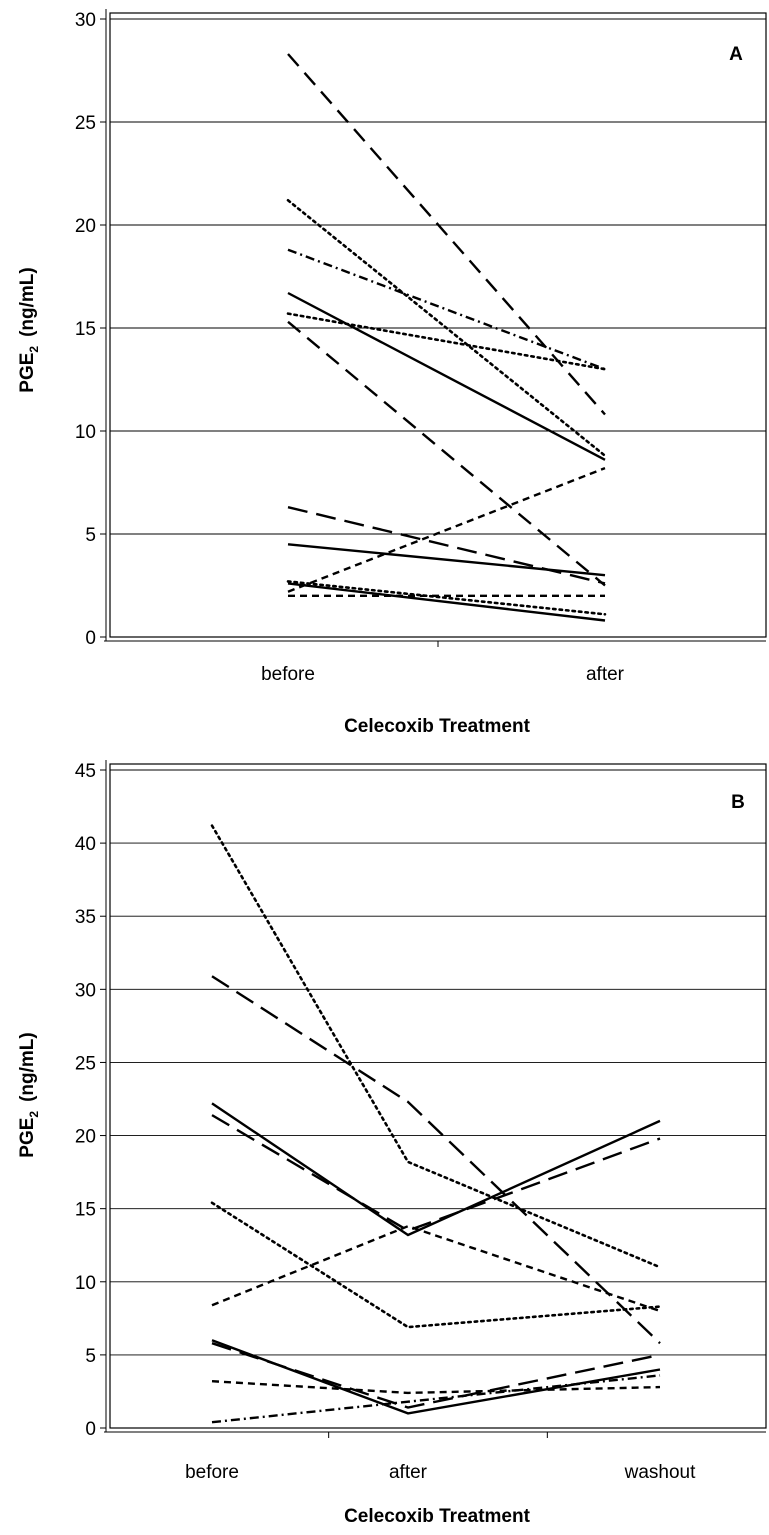 The width and height of the screenshot is (769, 1535). I want to click on panel-label: B, so click(738, 802).